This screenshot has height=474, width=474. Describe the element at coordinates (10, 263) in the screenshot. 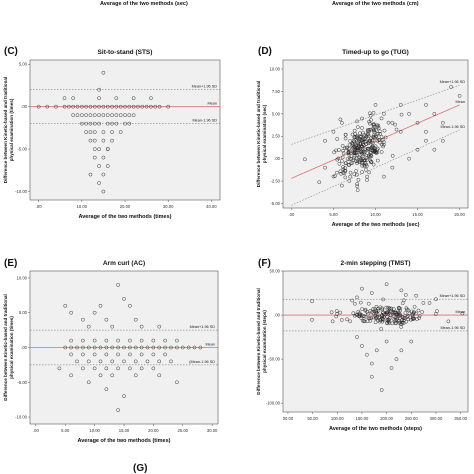

I see `panel-label: (E)` at that location.